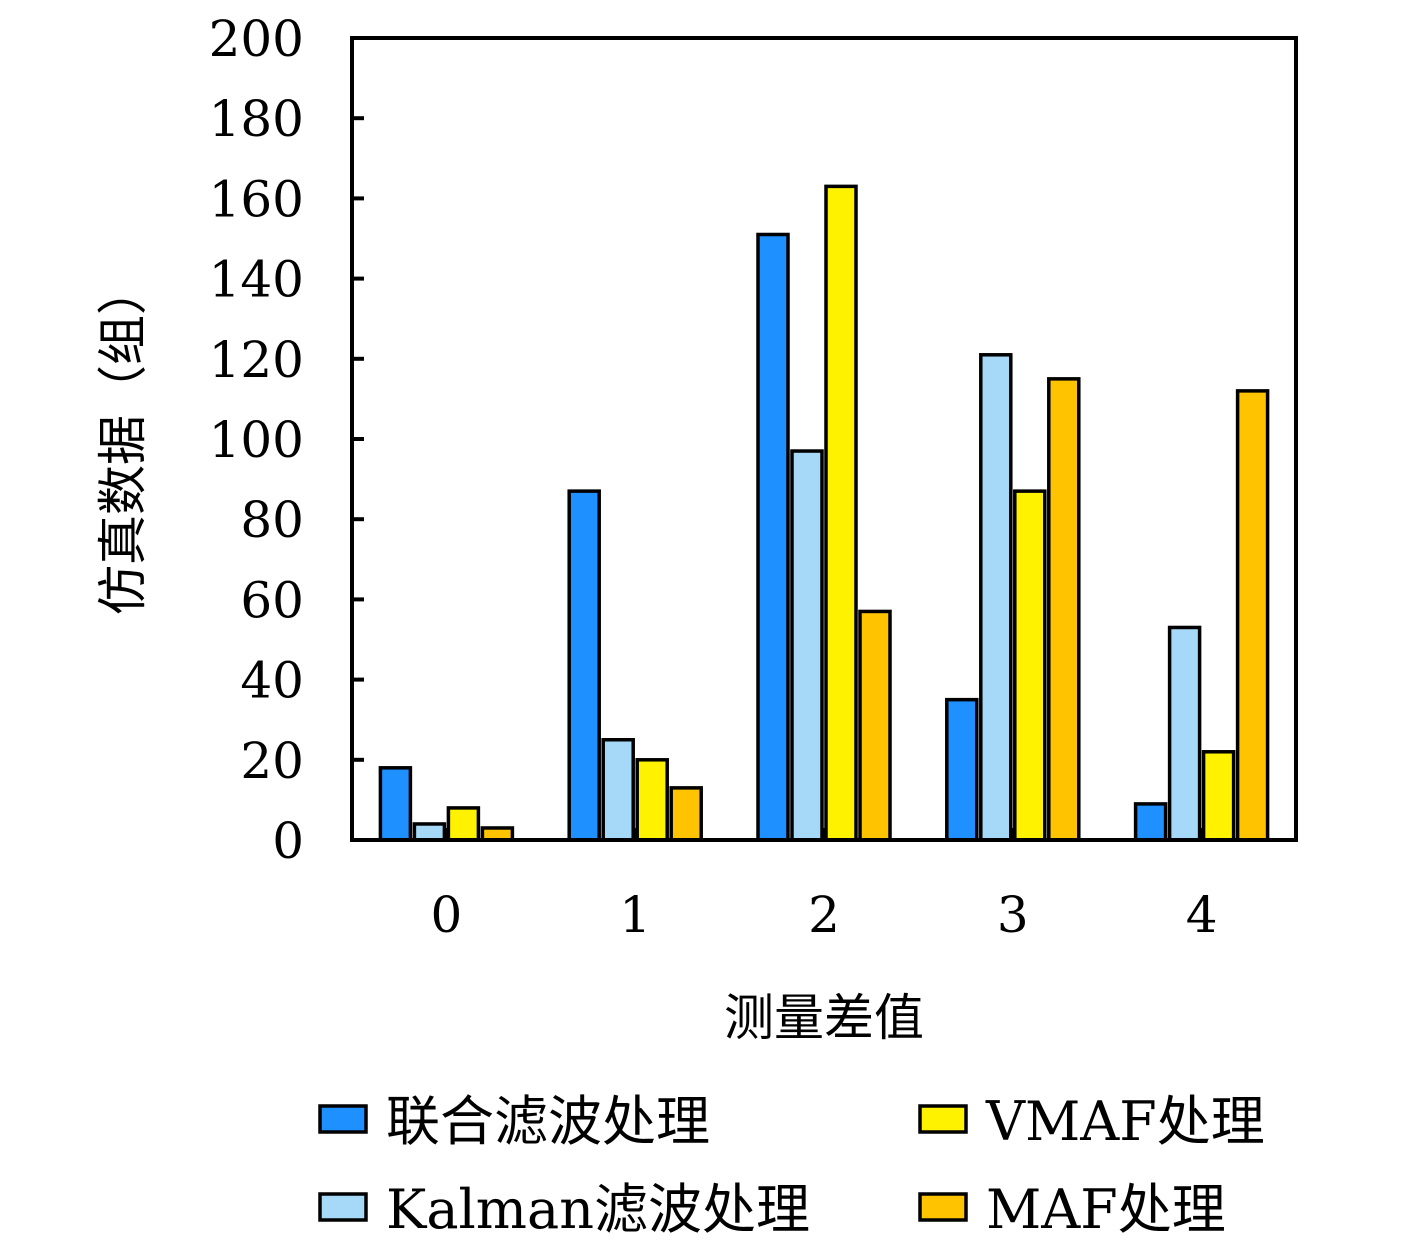 Image resolution: width=1417 pixels, height=1250 pixels. I want to click on x-tick-label: 2, so click(824, 915).